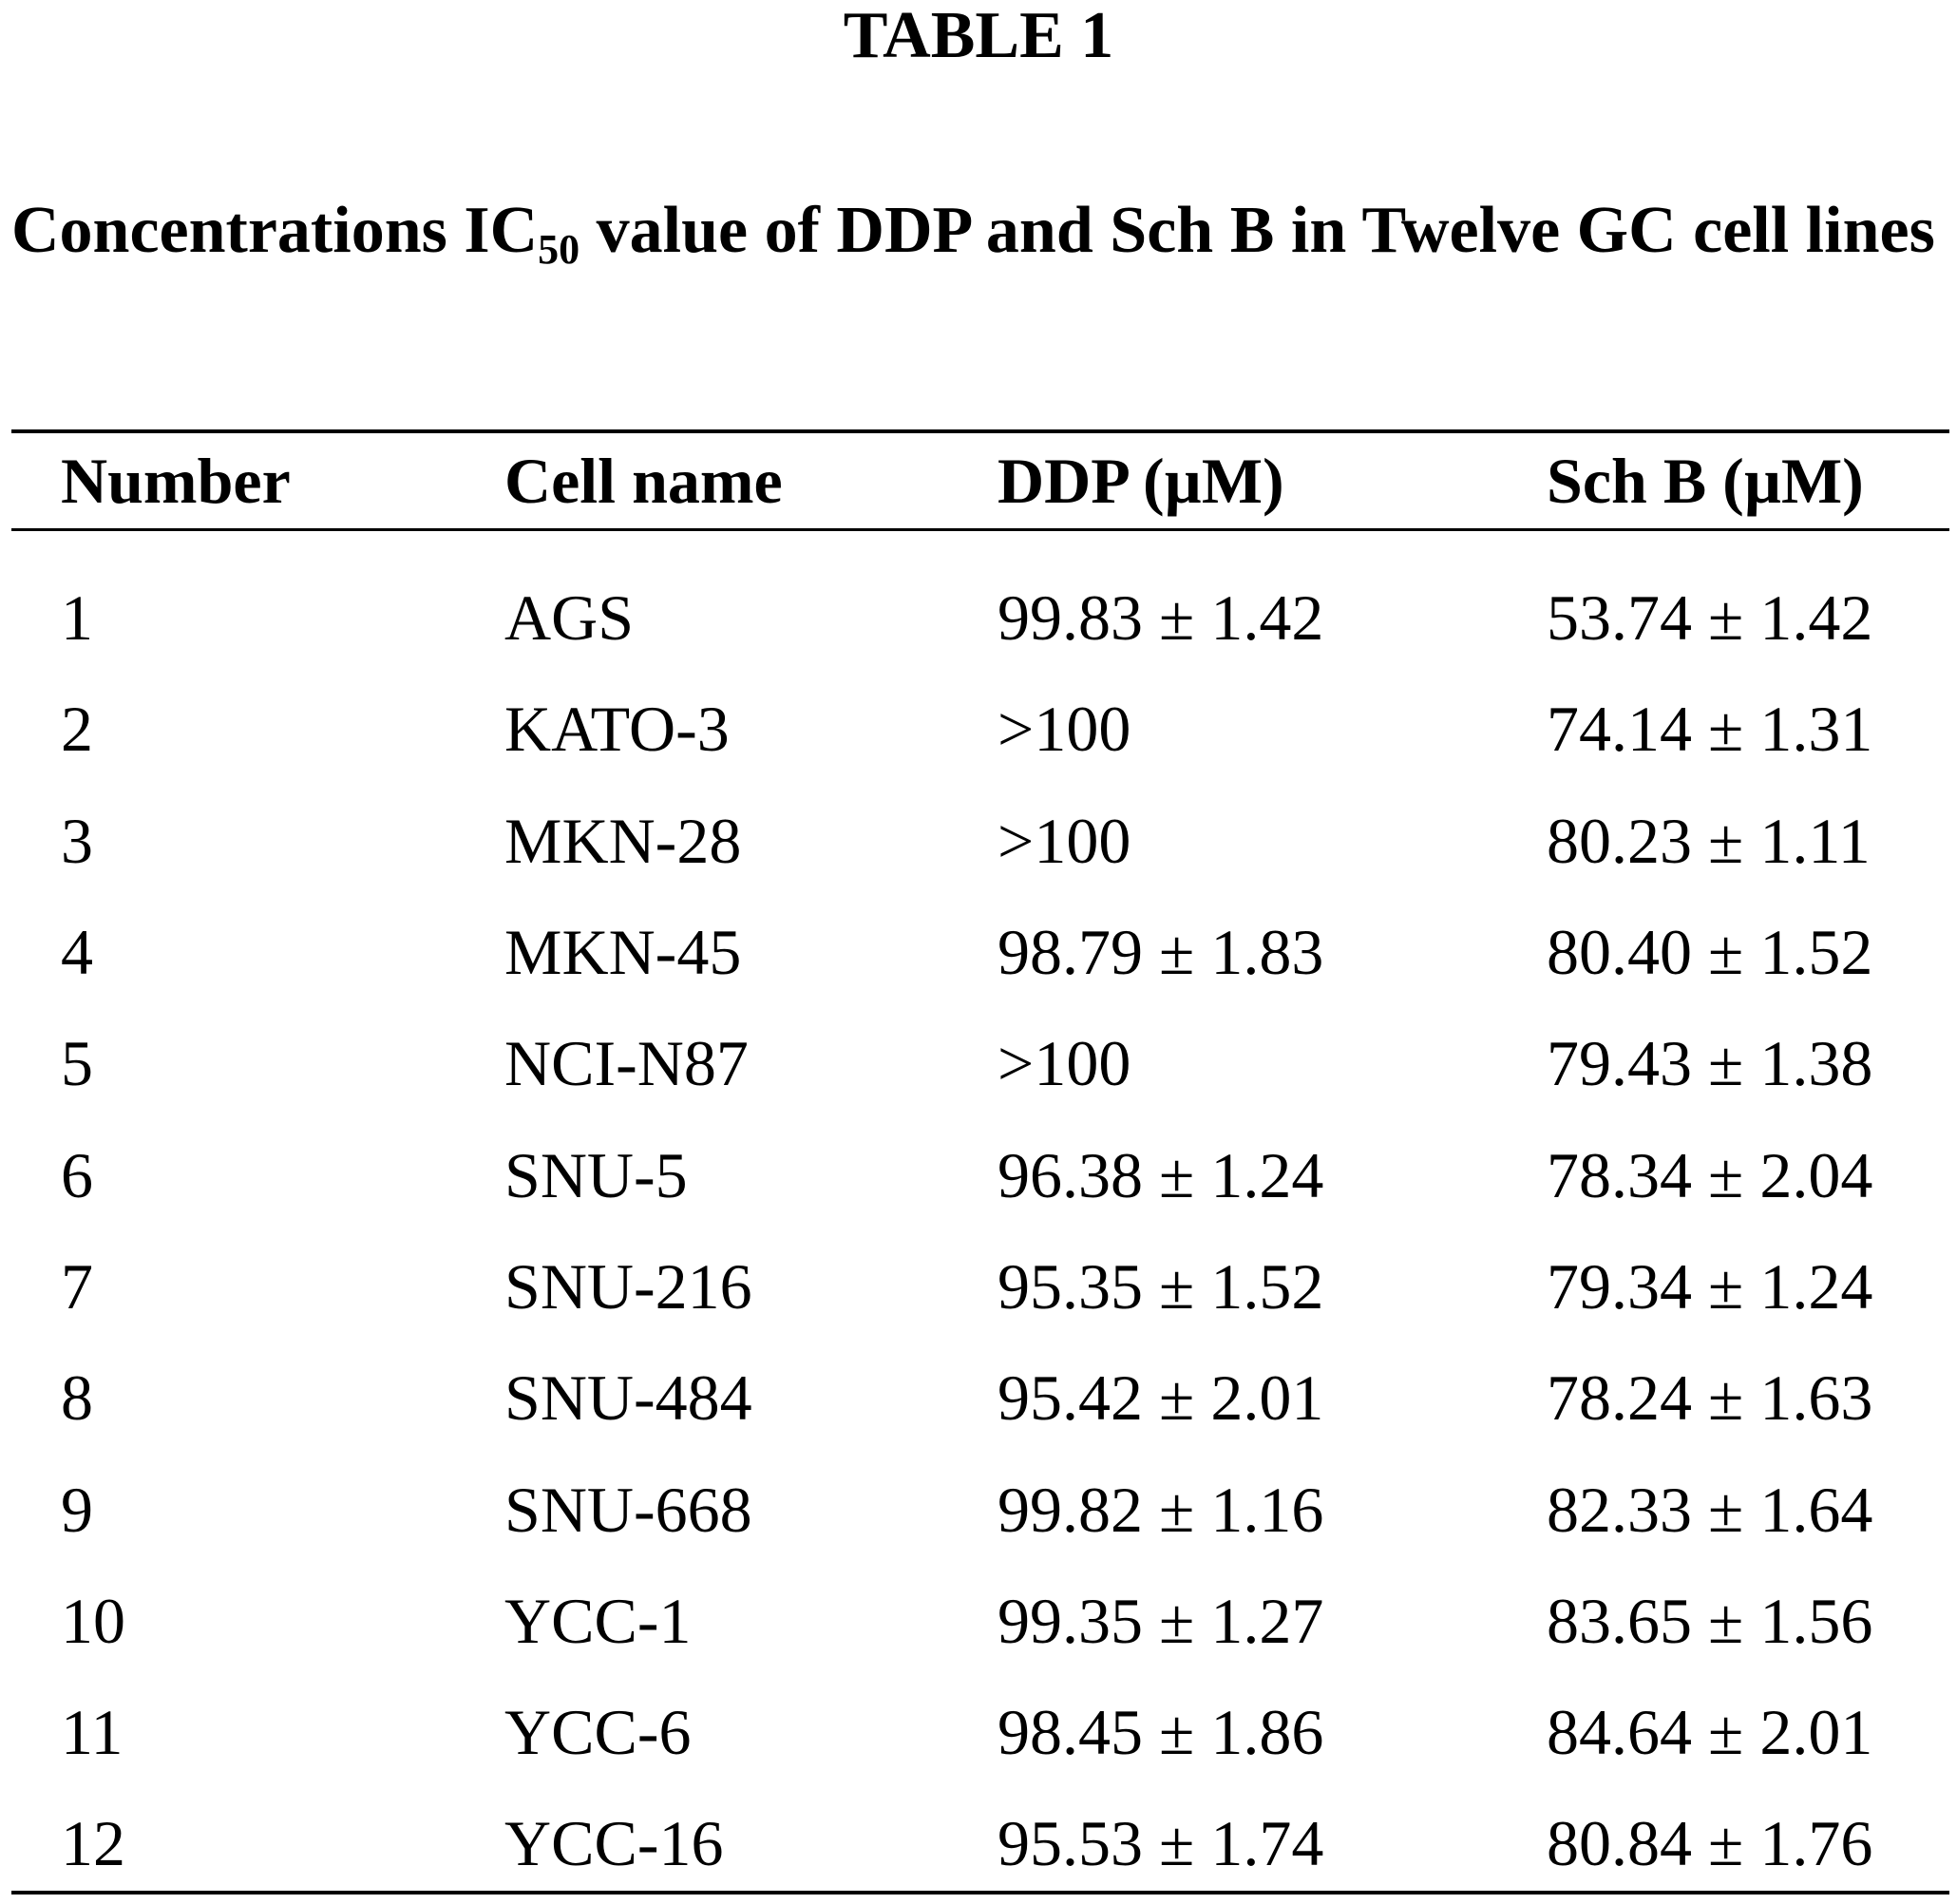 This screenshot has height=1904, width=1957. I want to click on cell-name: SNU-216, so click(628, 1286).